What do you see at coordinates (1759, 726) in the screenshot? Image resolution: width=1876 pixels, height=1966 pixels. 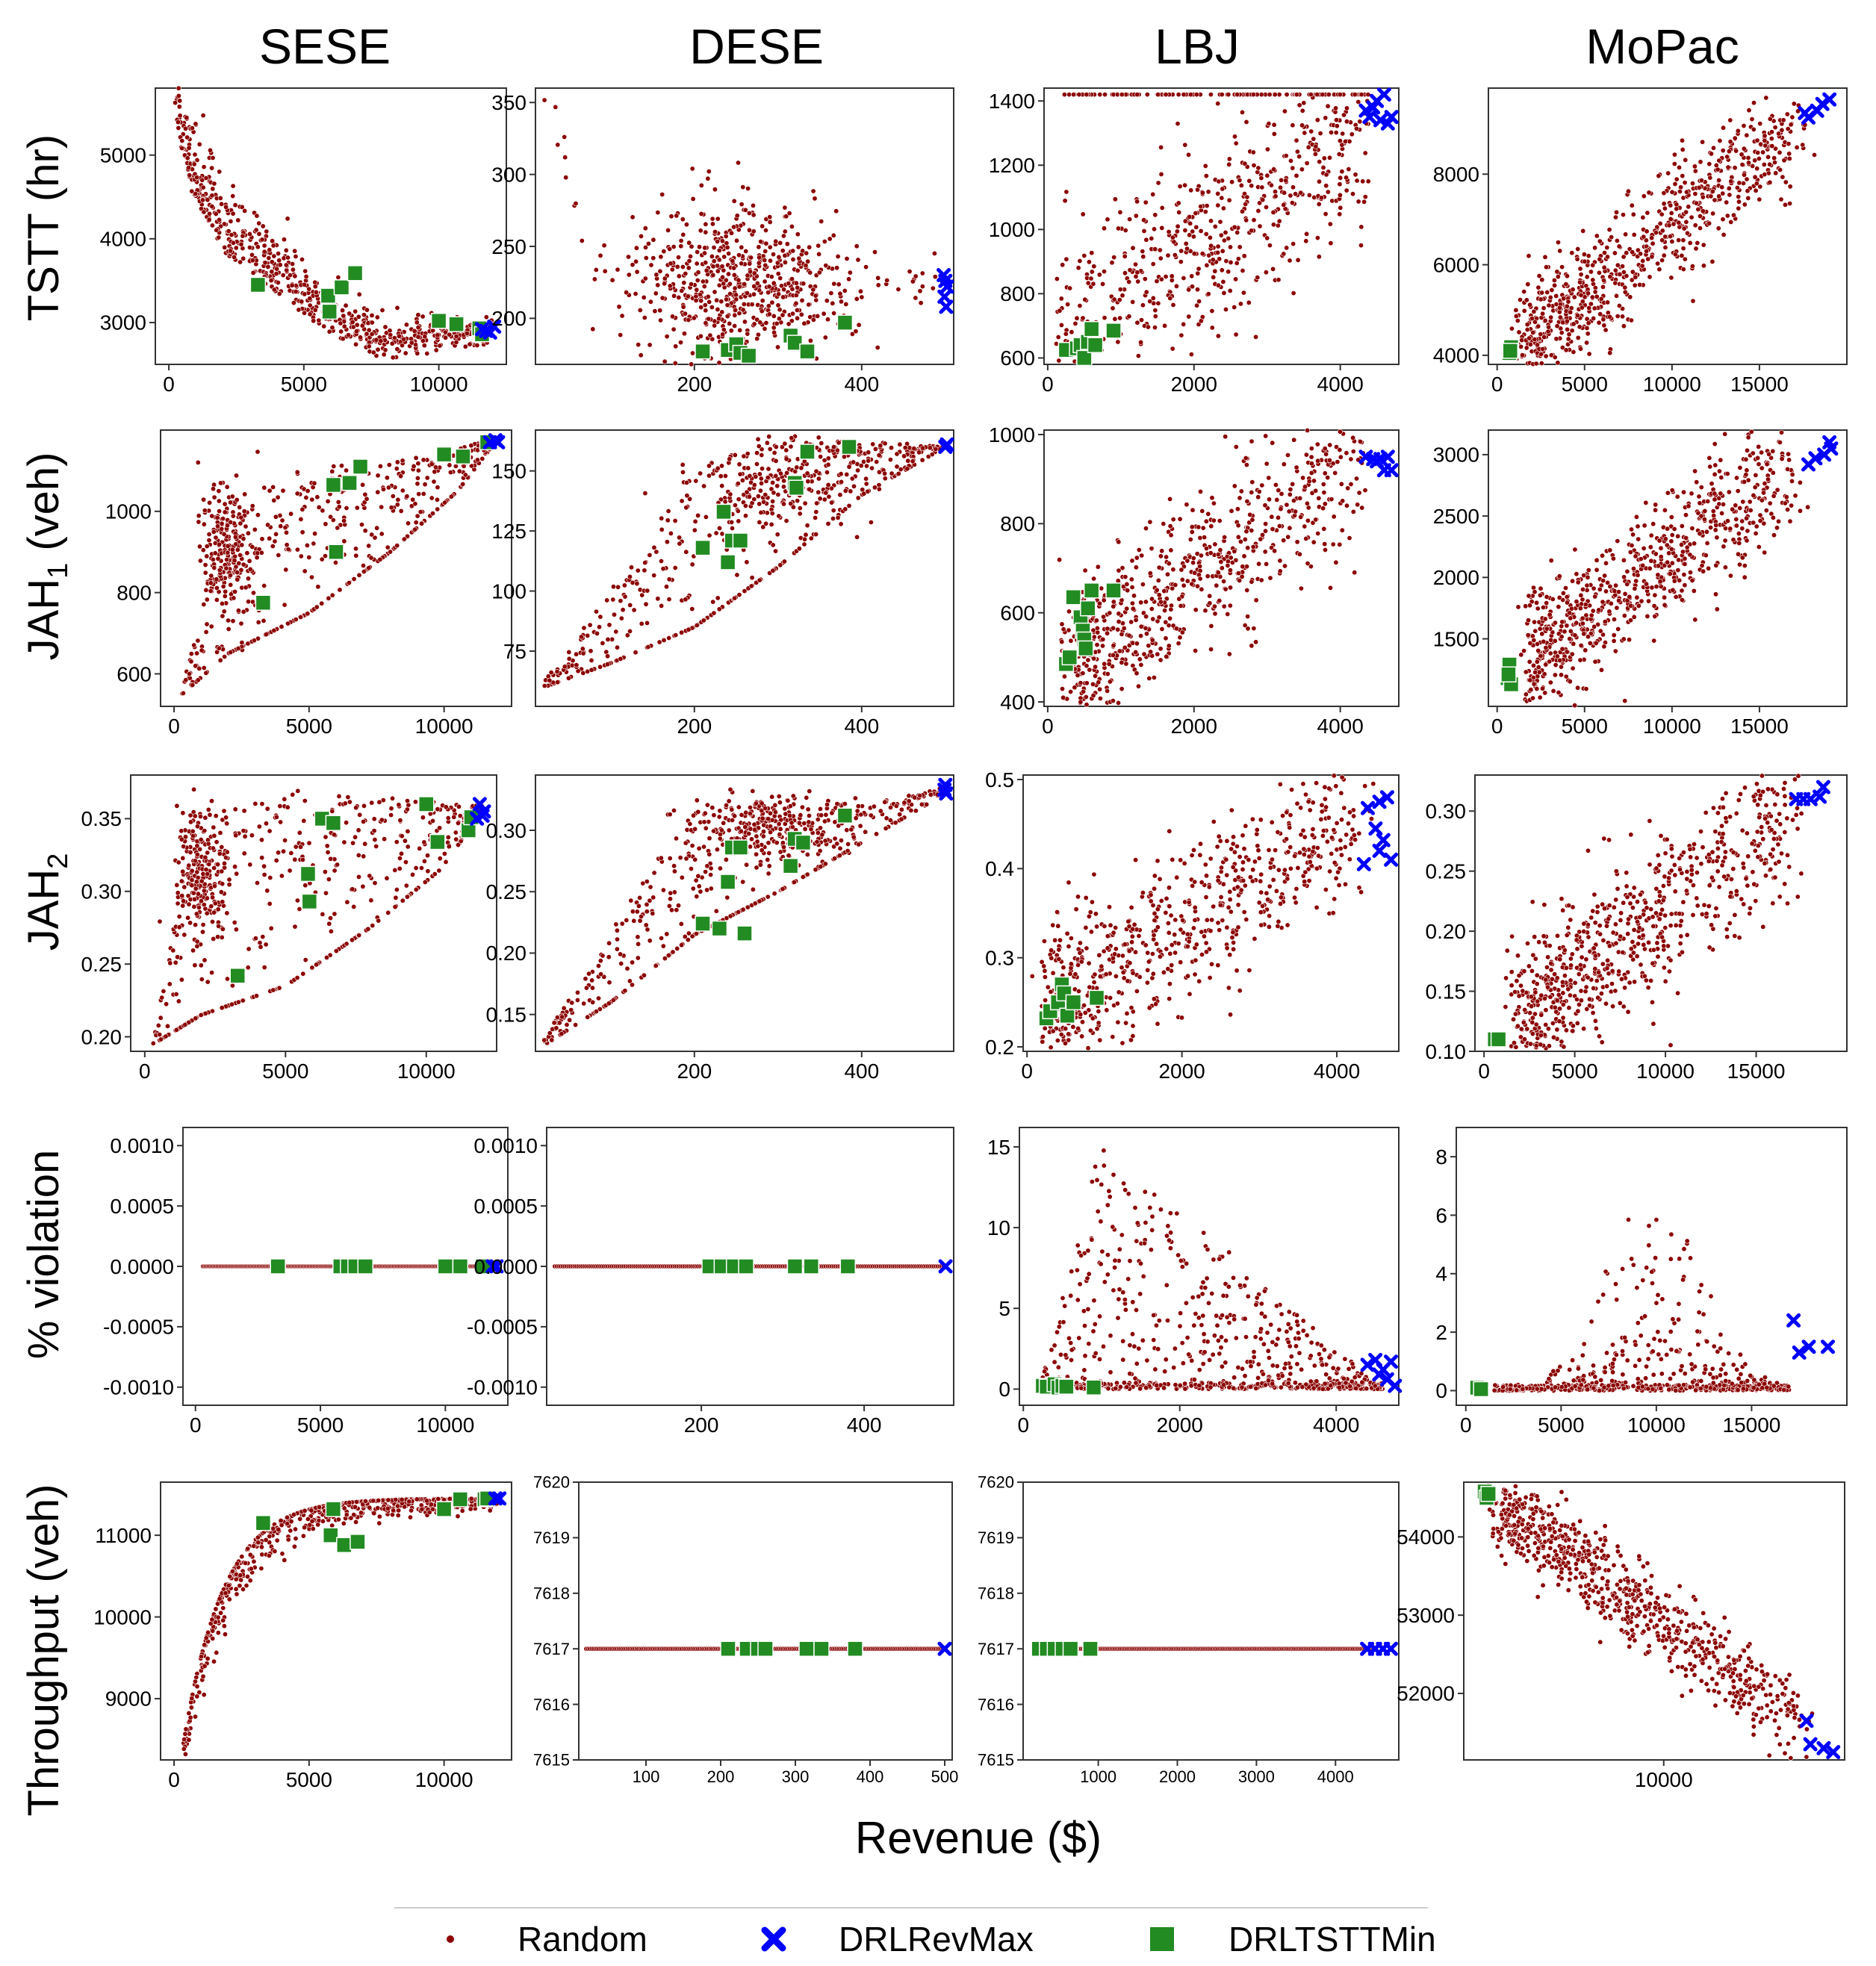 I see `x-tick-label: 15000` at bounding box center [1759, 726].